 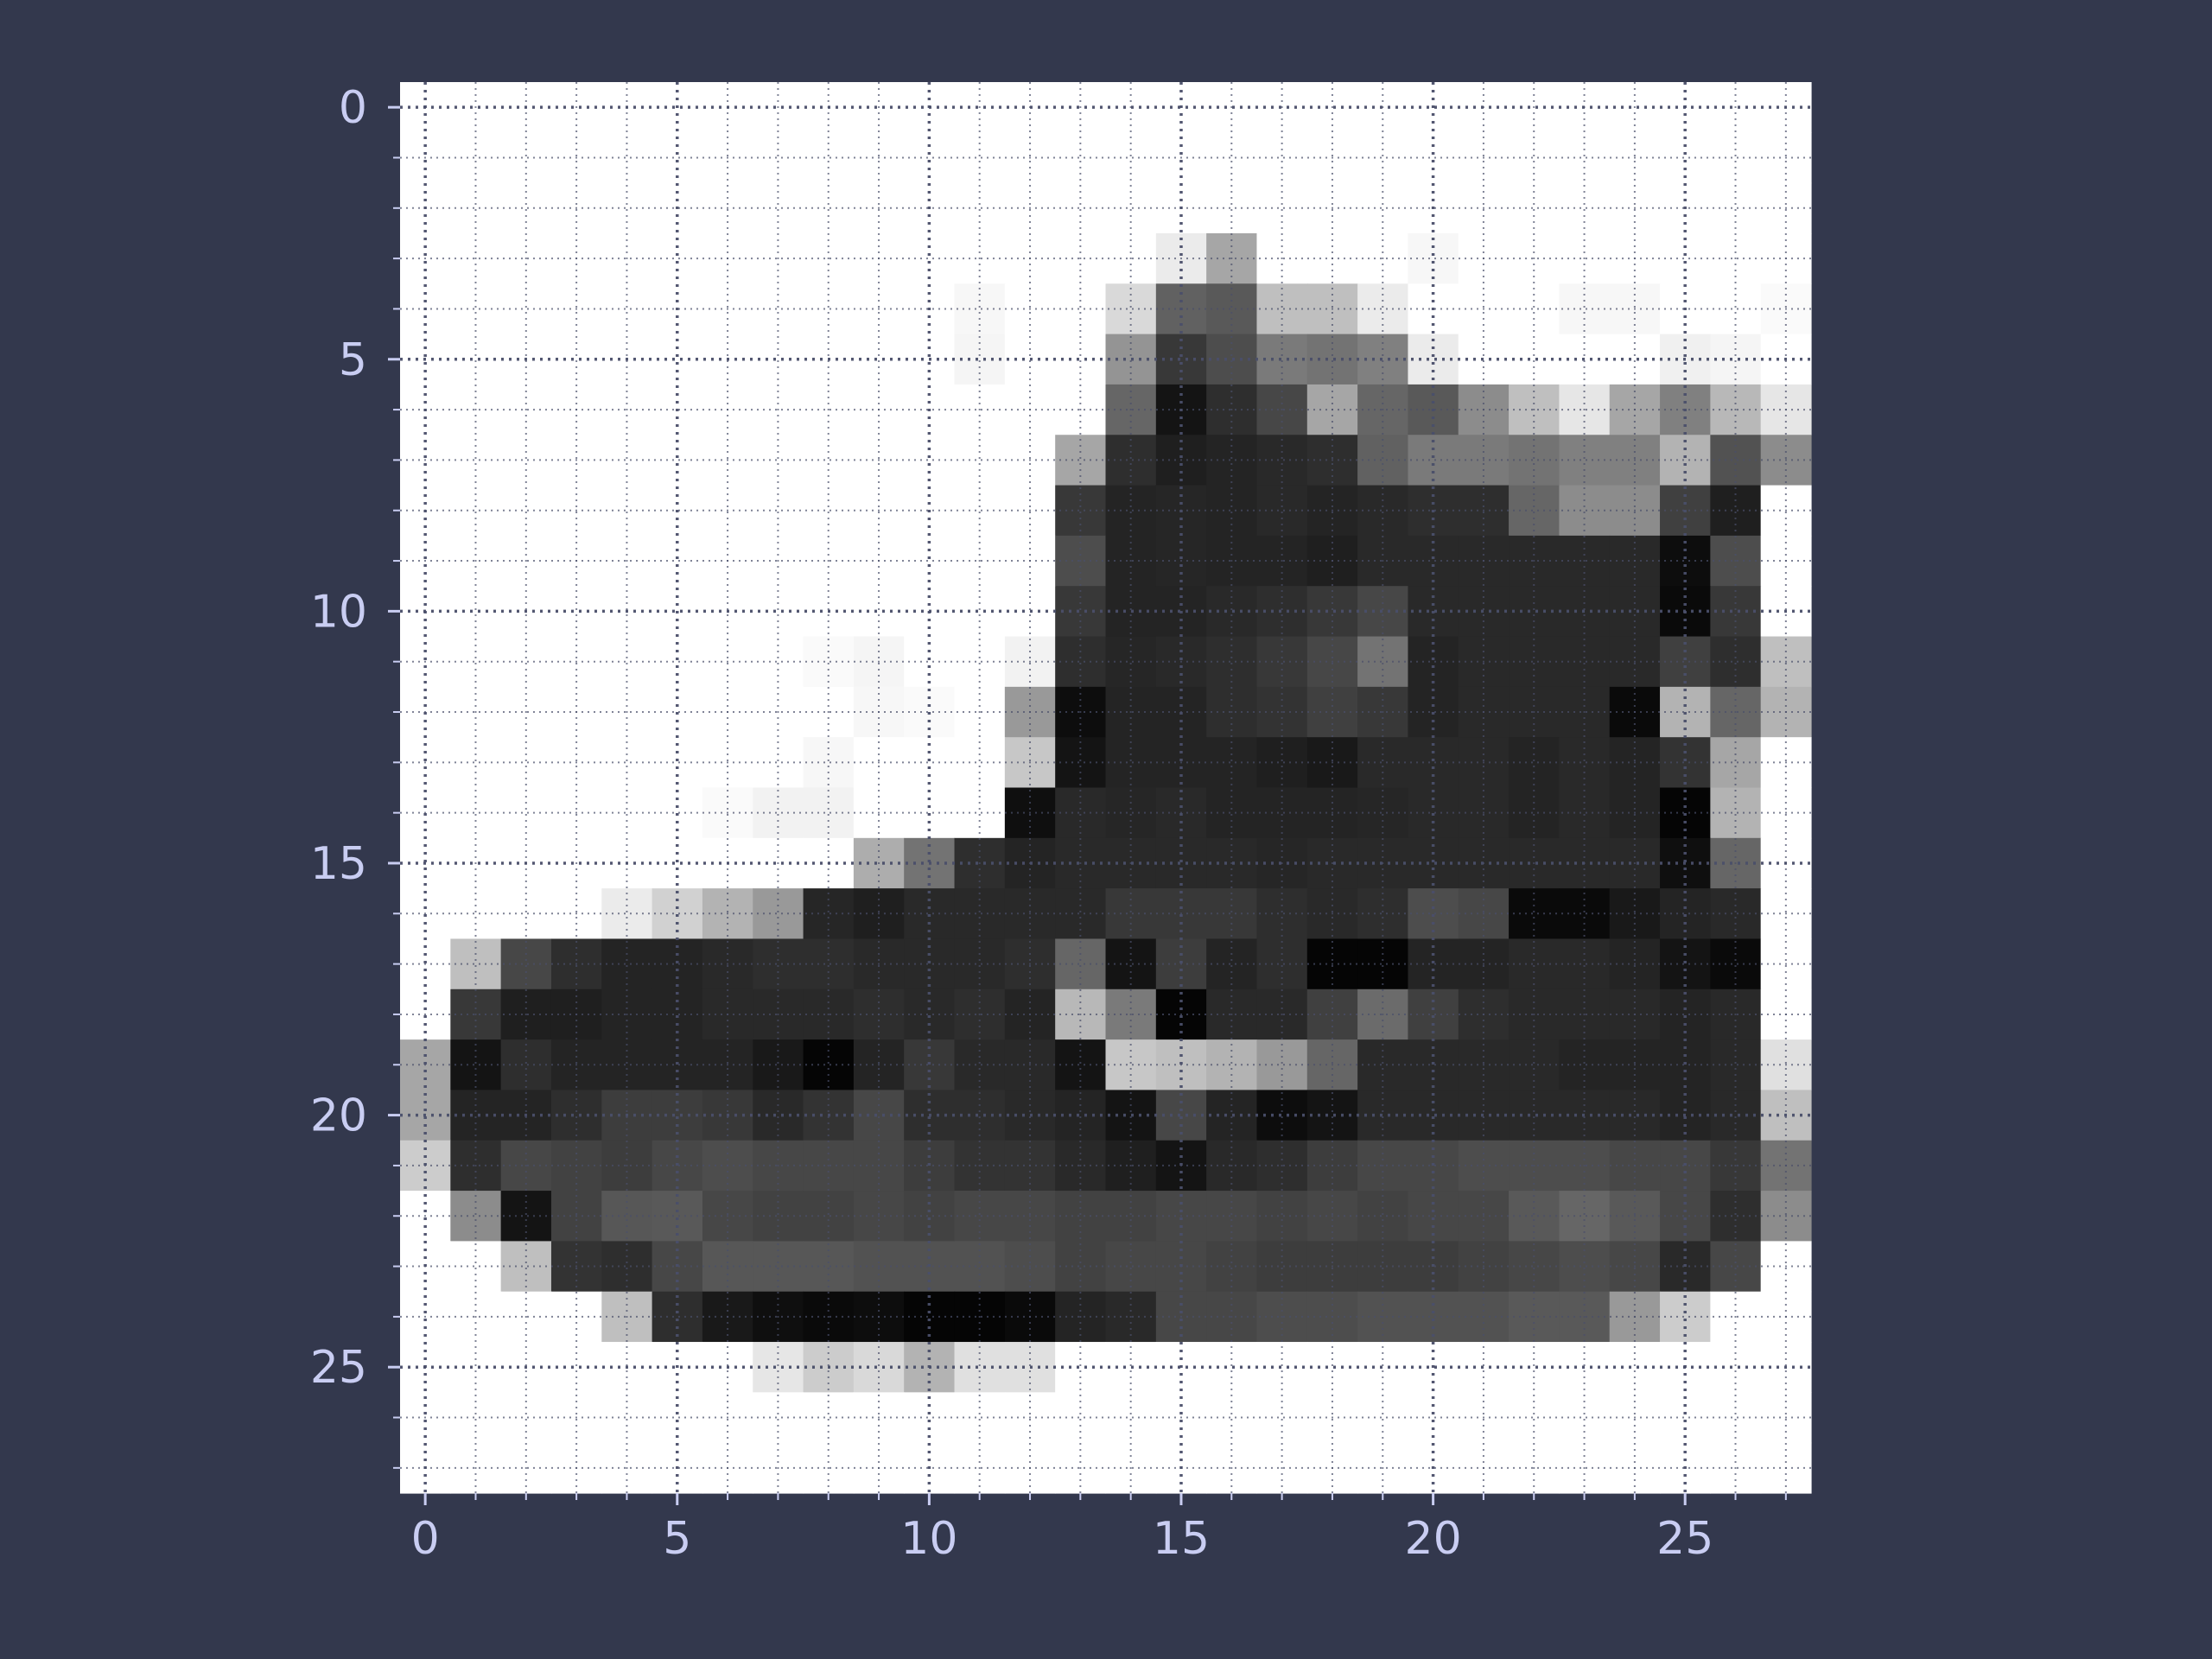 What do you see at coordinates (1099, 1529) in the screenshot?
I see `x-axis: 0 5 10 15 20 25` at bounding box center [1099, 1529].